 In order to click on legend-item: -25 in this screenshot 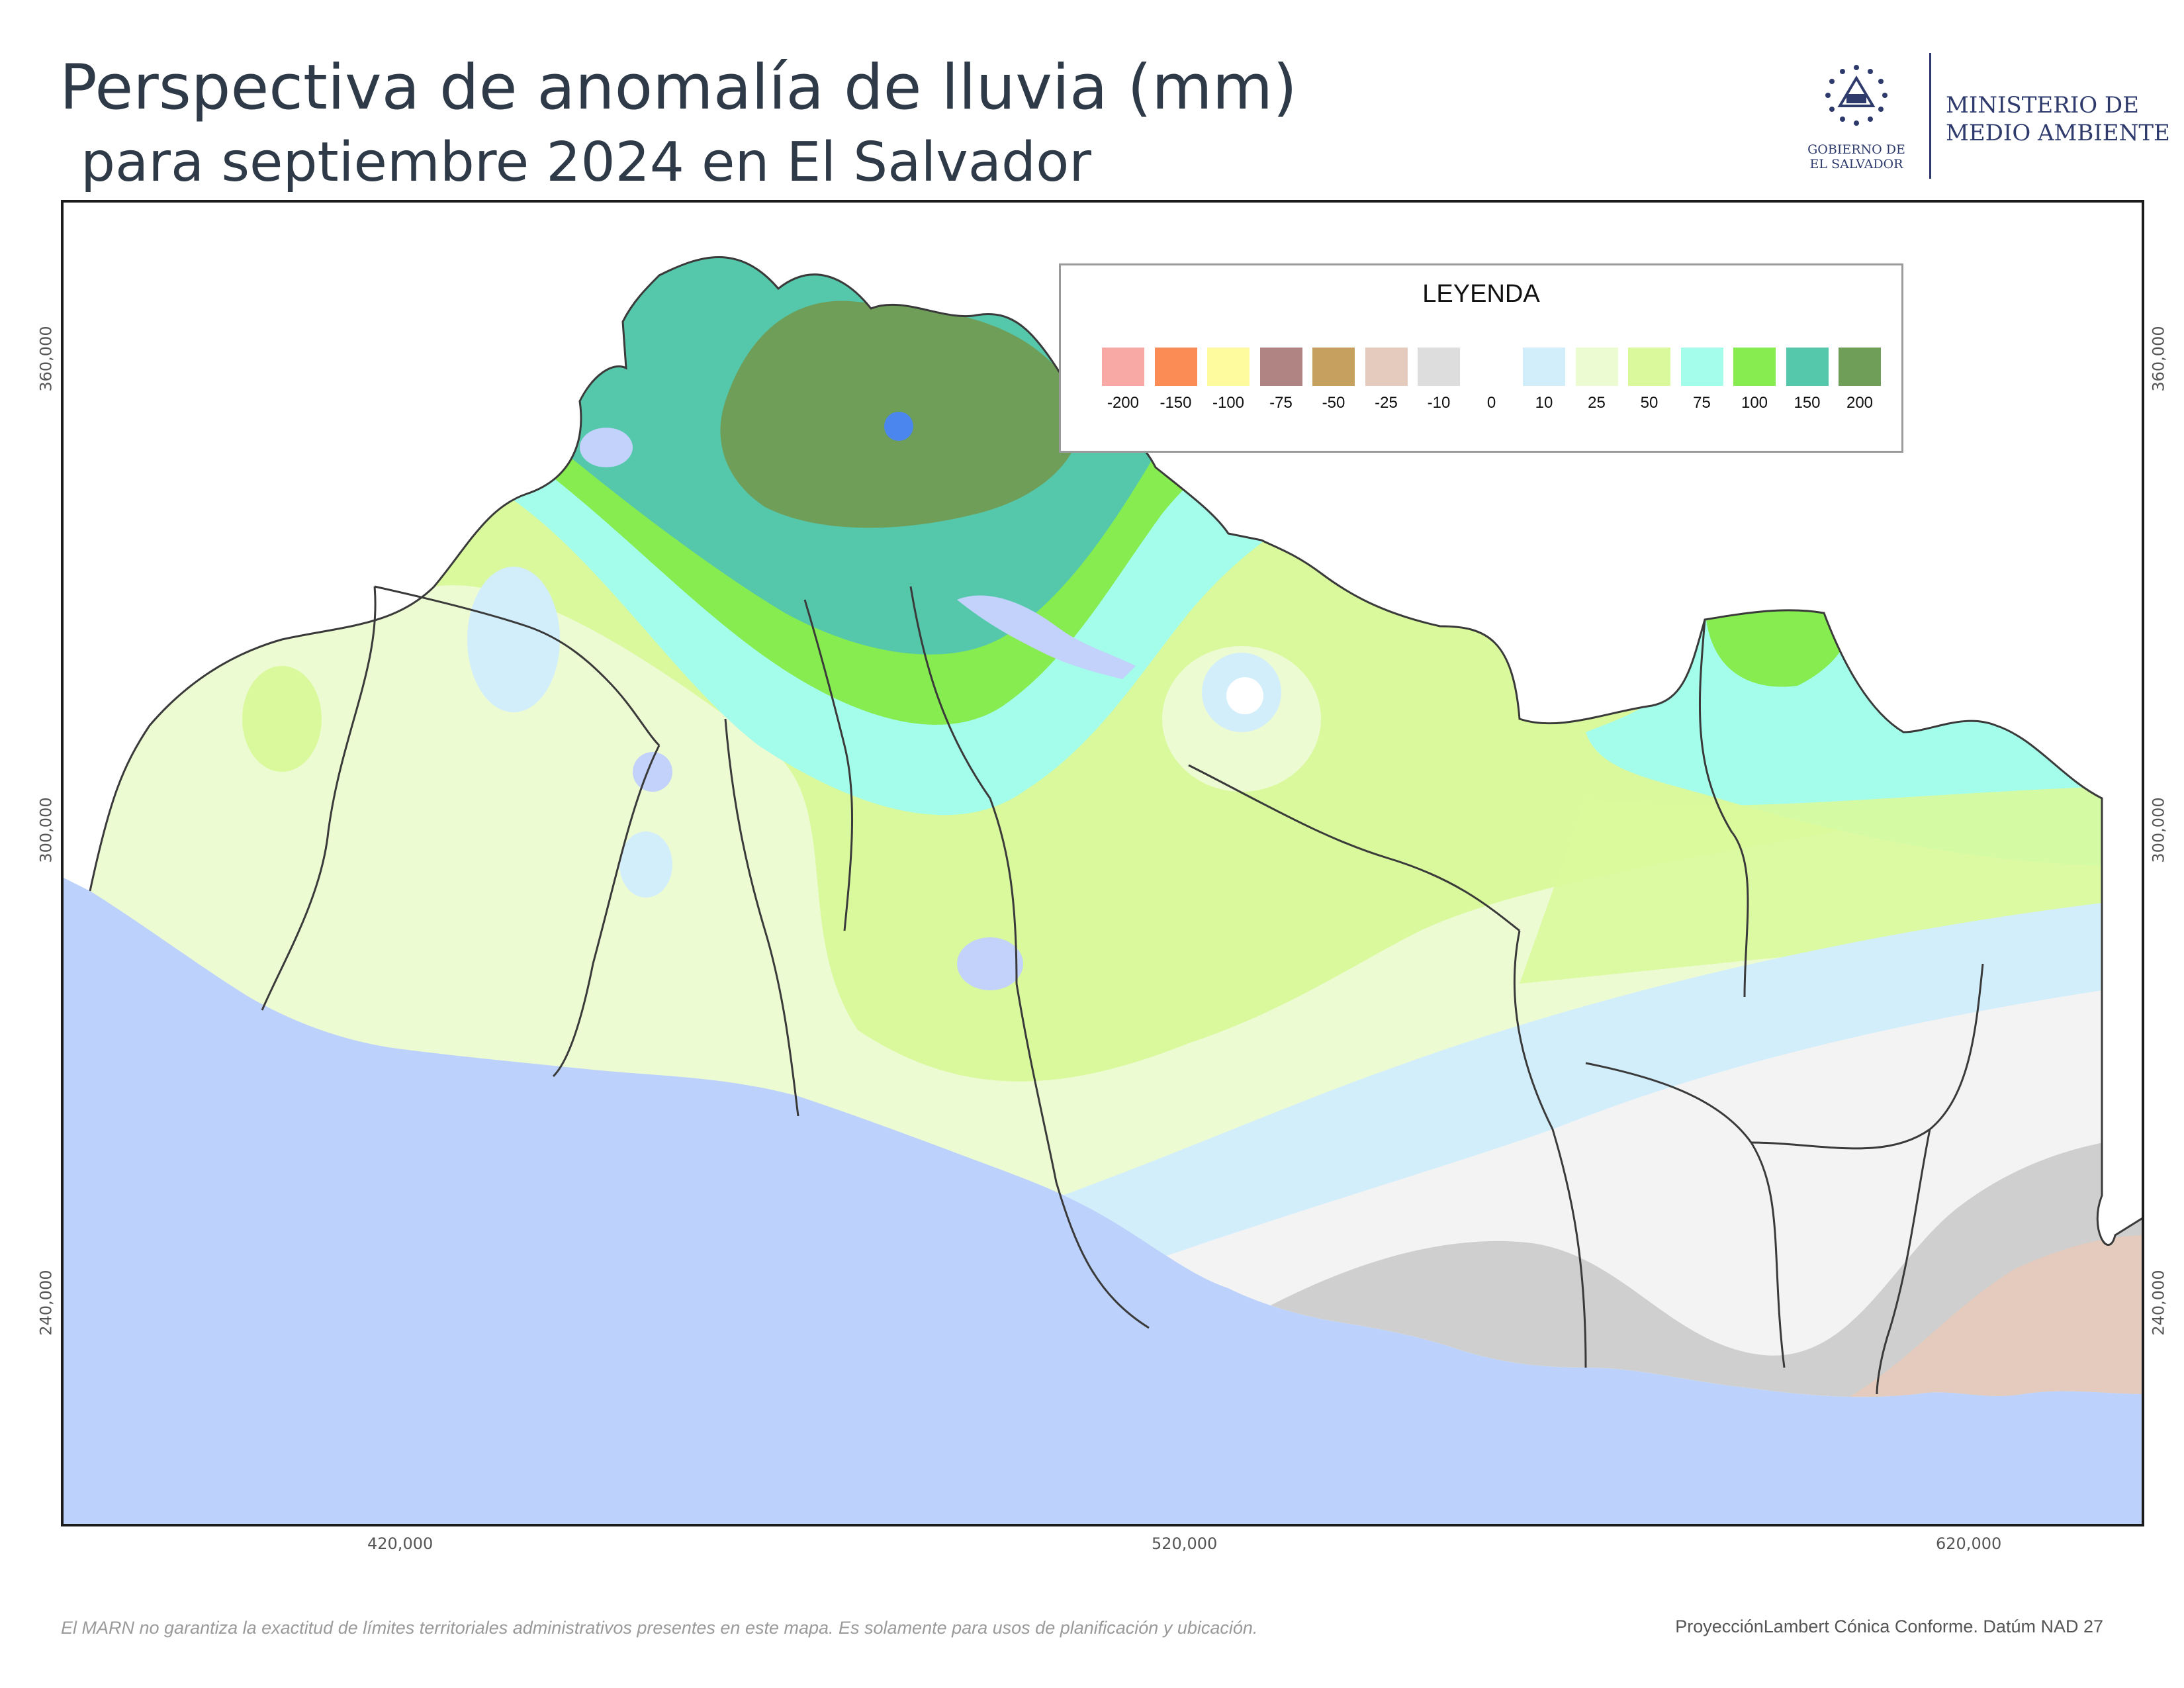, I will do `click(1388, 380)`.